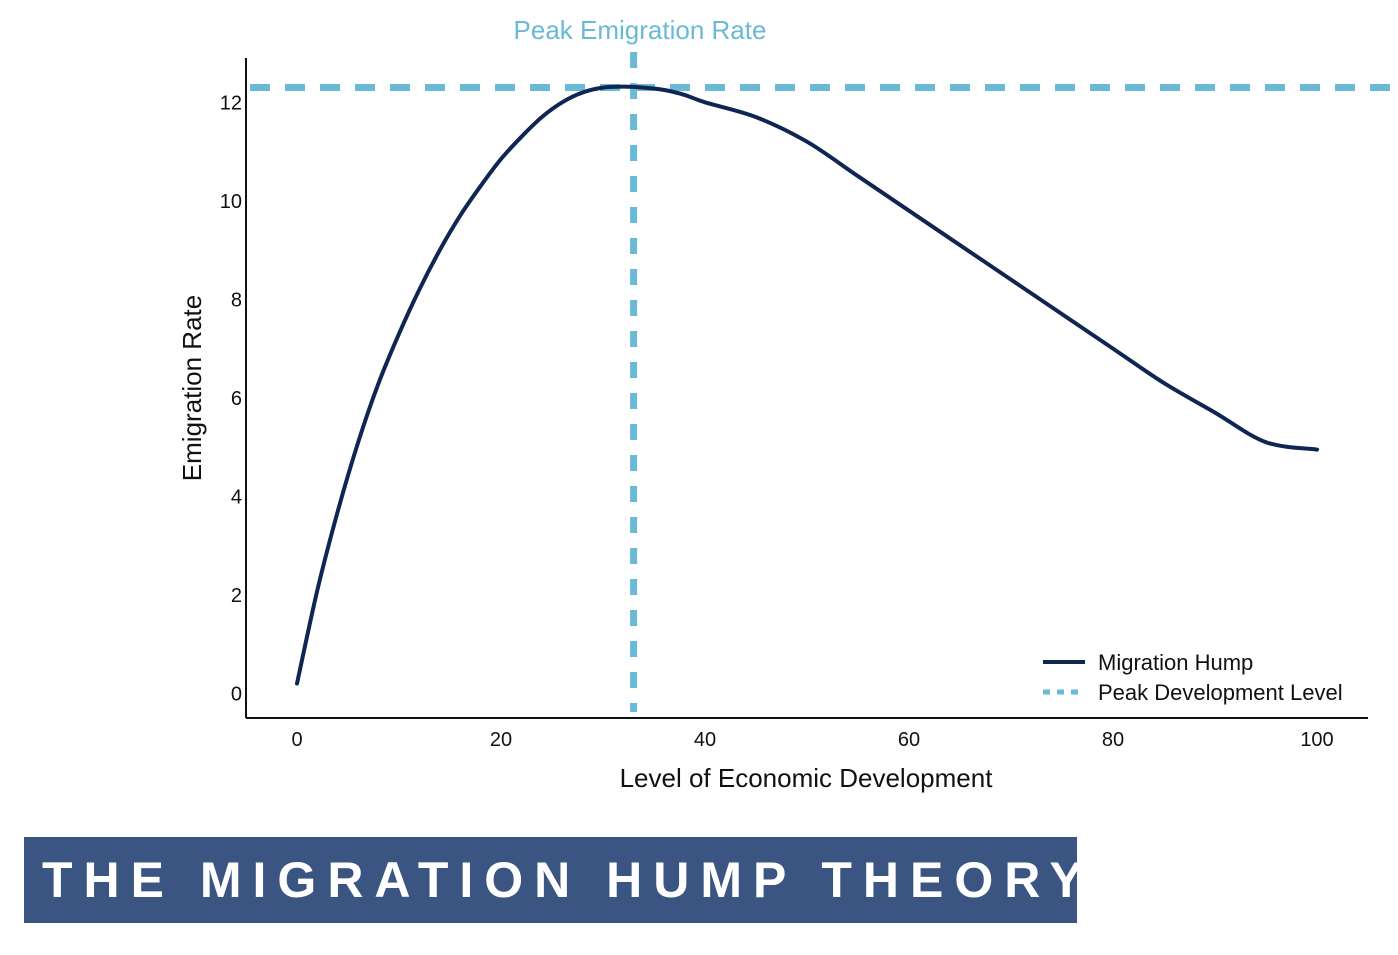 Image resolution: width=1398 pixels, height=955 pixels. I want to click on y-tick-label: 8, so click(236, 300).